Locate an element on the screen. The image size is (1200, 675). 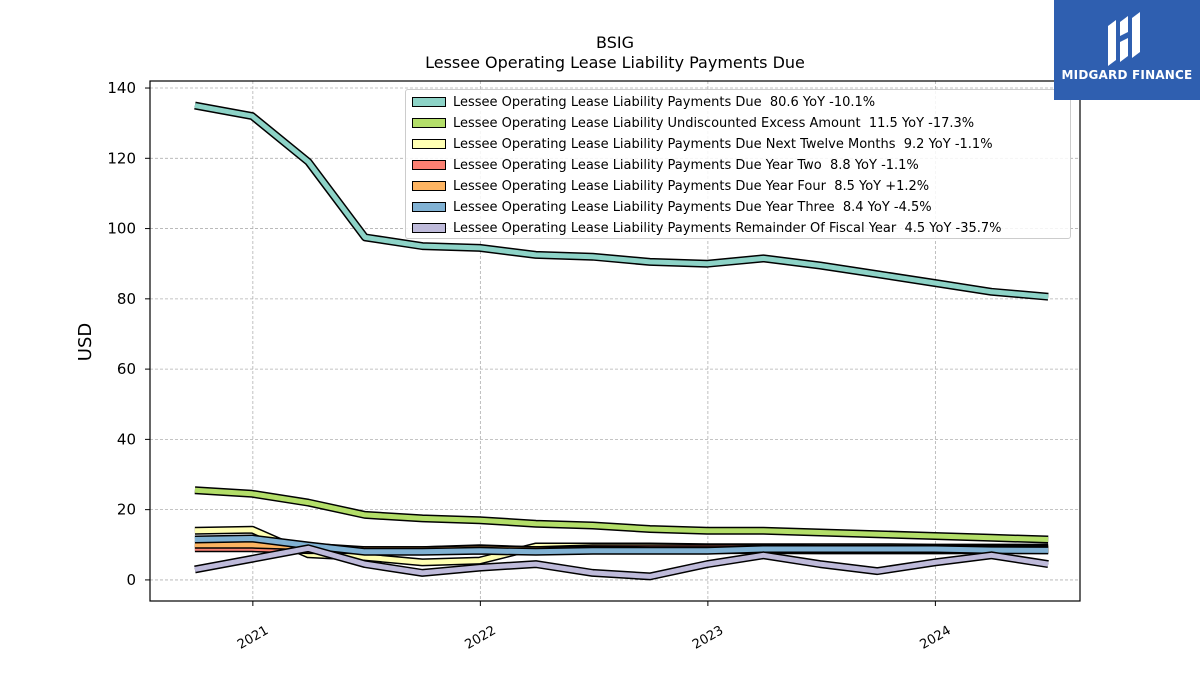
y-tick-label: 120 is located at coordinates (121, 158).